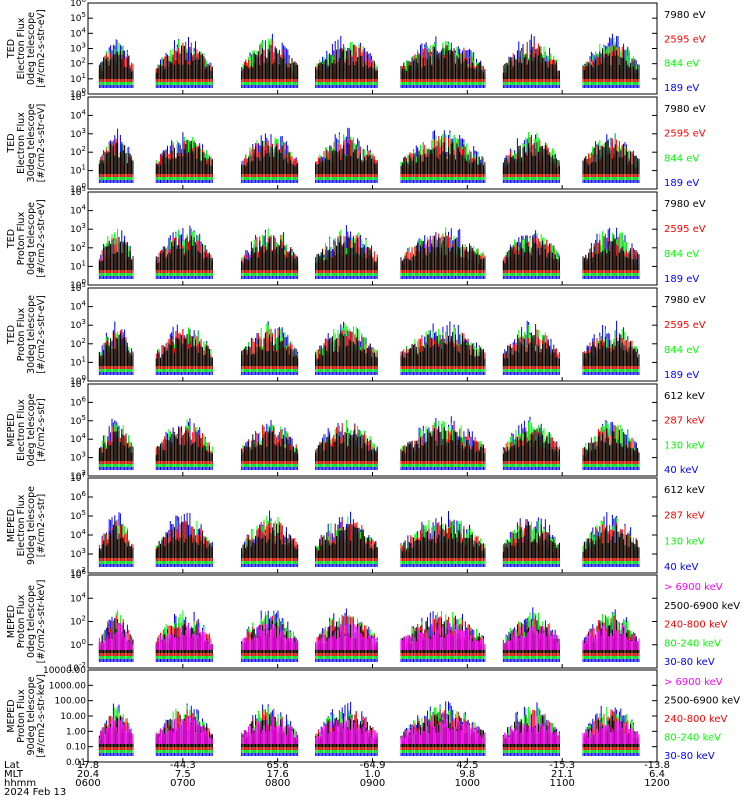 This screenshot has width=750, height=800. I want to click on y-tick-label: 1.00, so click(76, 732).